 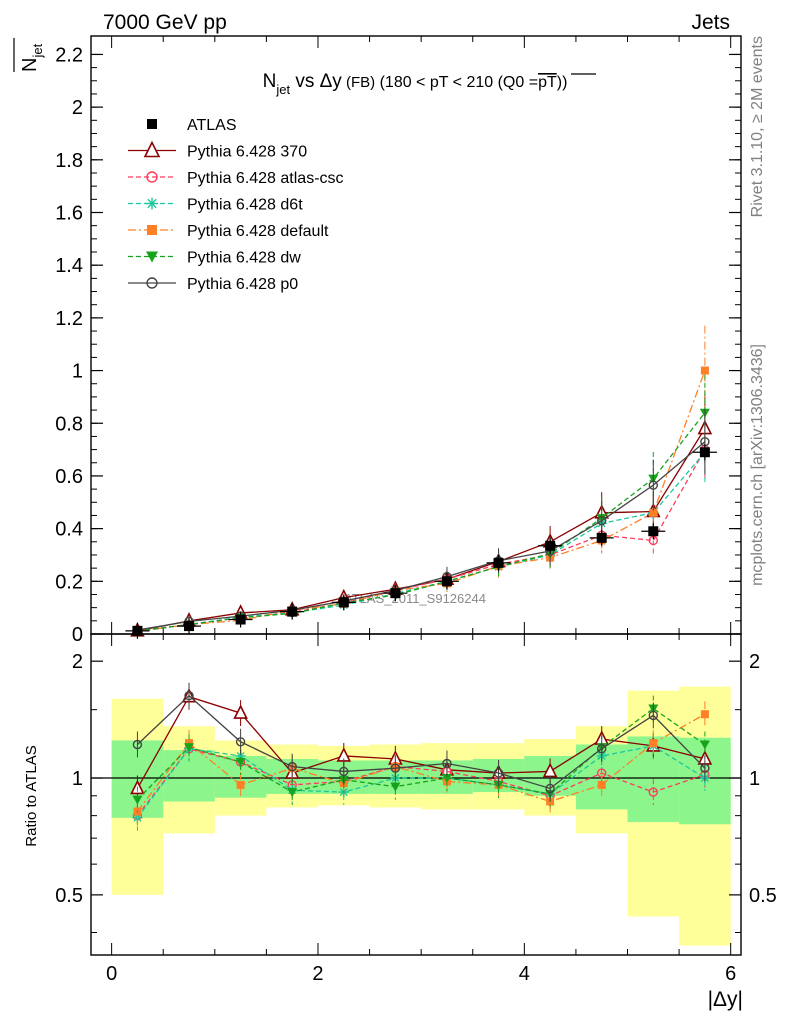 What do you see at coordinates (242, 284) in the screenshot?
I see `legend-label-p0: Pythia 6.428 p0` at bounding box center [242, 284].